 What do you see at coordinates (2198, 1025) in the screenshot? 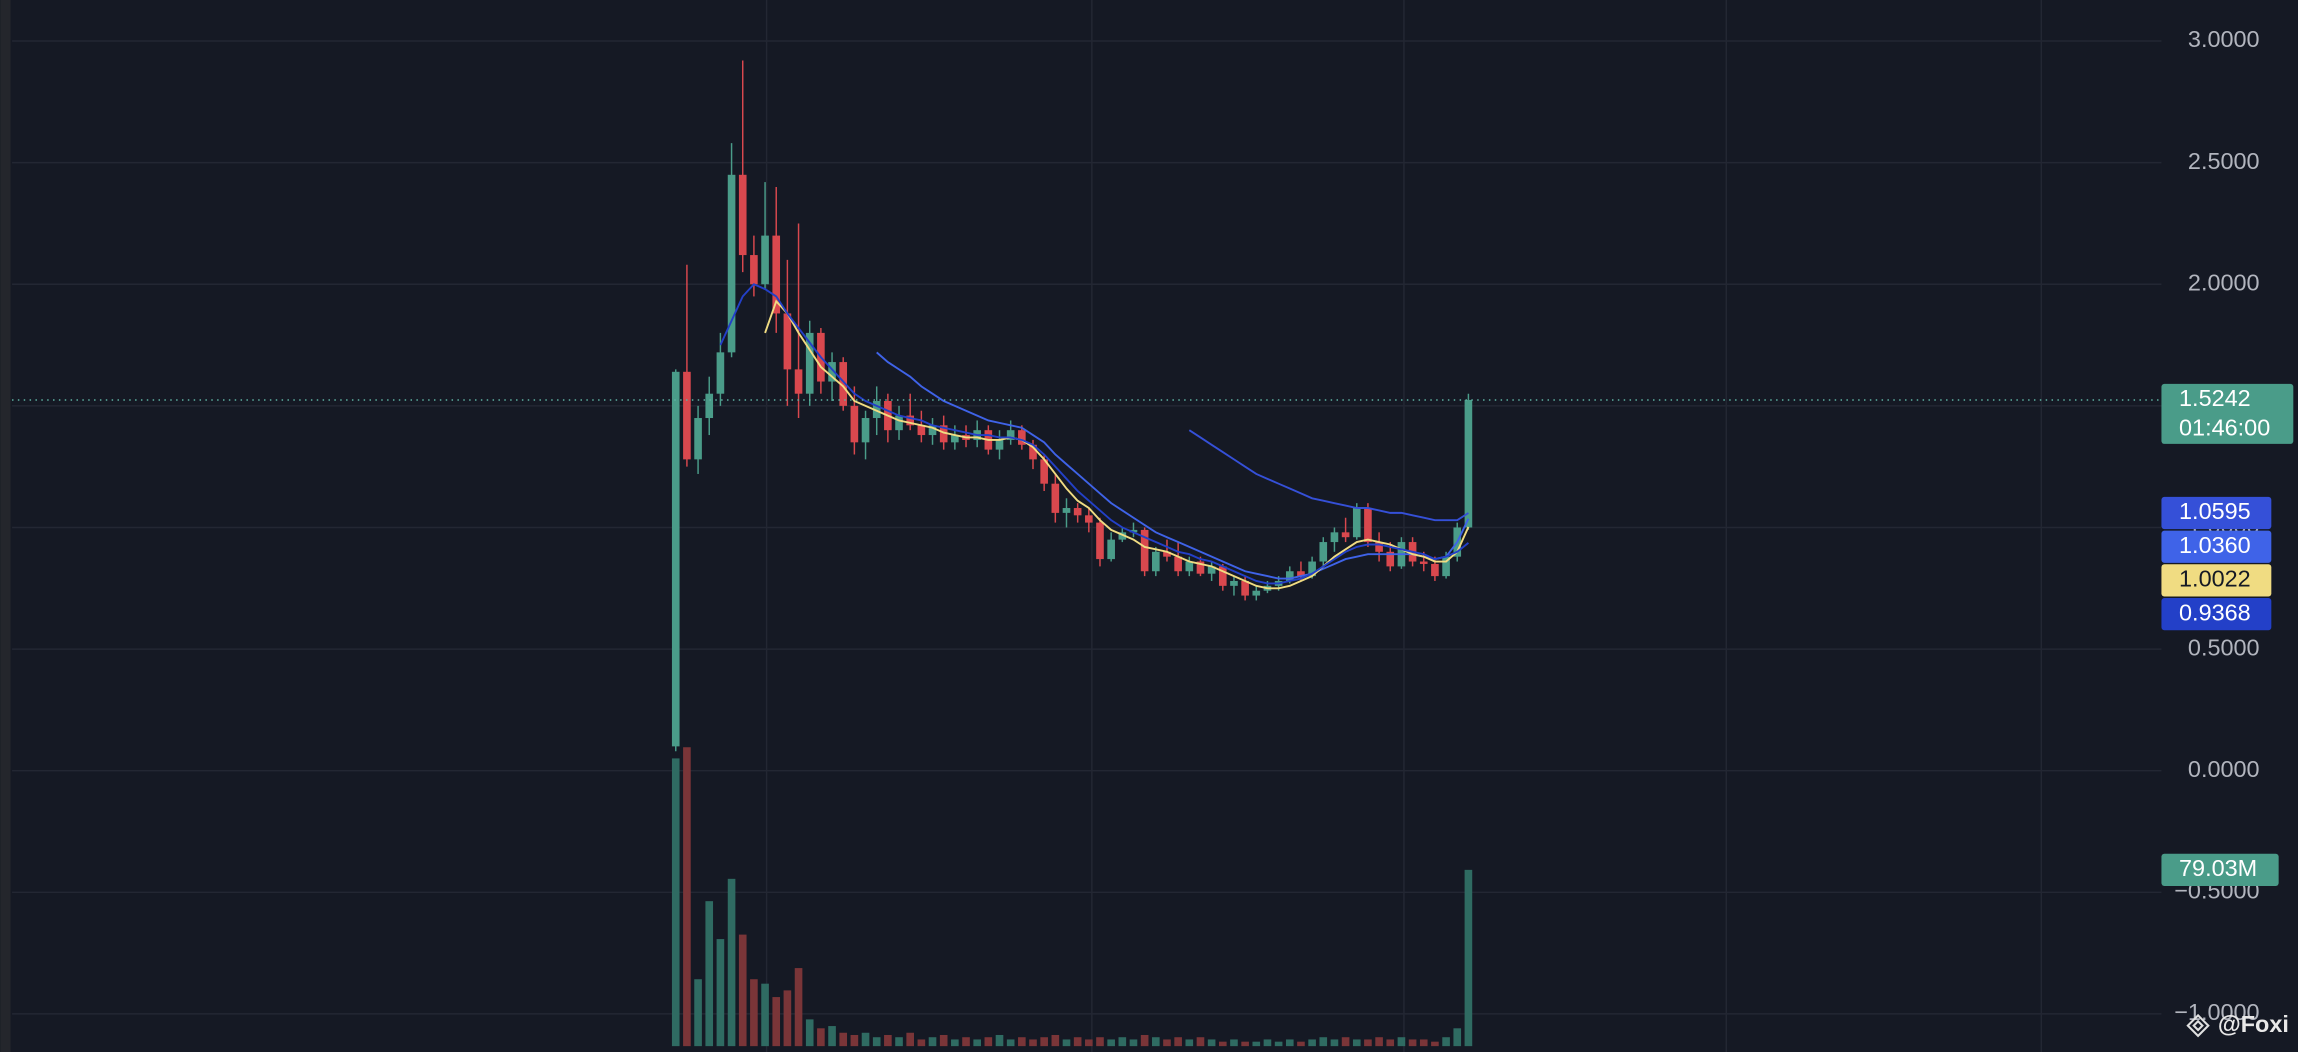
I see `watermark-icon` at bounding box center [2198, 1025].